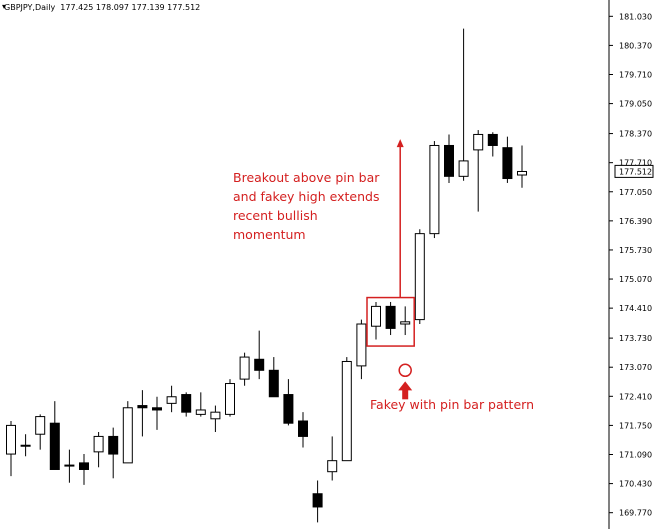  Describe the element at coordinates (635, 425) in the screenshot. I see `tick-label: 171.750` at that location.